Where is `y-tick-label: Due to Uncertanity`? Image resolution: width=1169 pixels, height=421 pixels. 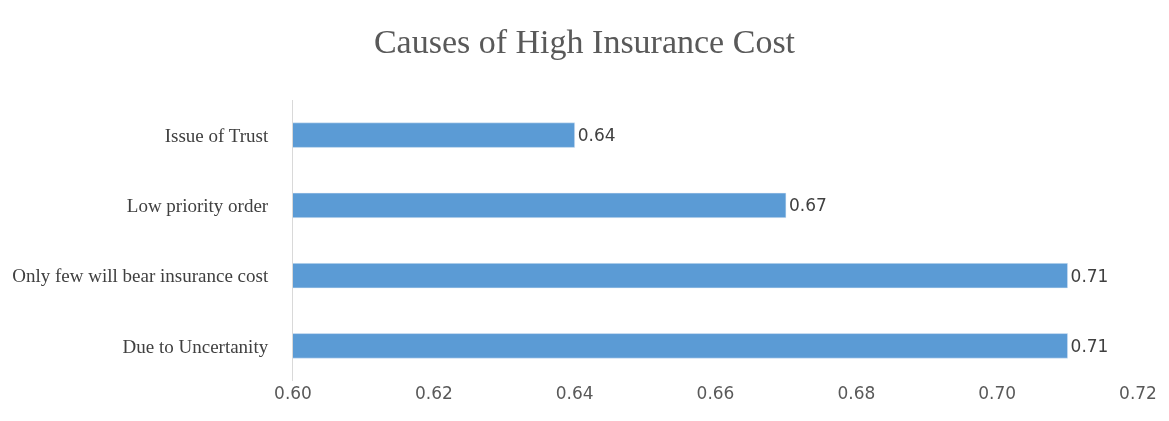 y-tick-label: Due to Uncertanity is located at coordinates (195, 346).